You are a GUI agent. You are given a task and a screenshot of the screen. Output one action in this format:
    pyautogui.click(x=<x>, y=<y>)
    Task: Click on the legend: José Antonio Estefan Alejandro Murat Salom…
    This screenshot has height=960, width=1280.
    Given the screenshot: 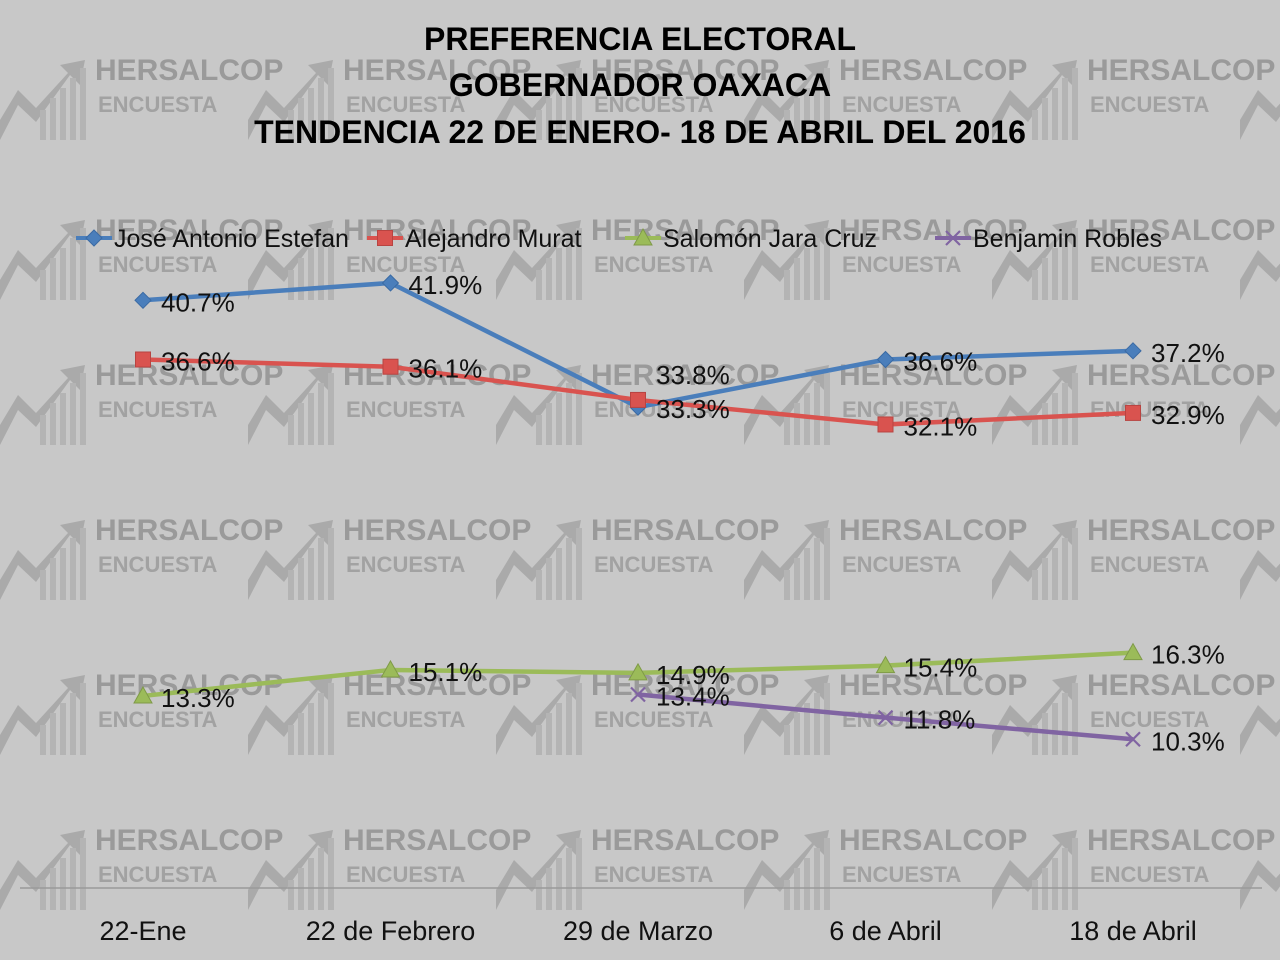 What is the action you would take?
    pyautogui.click(x=619, y=239)
    